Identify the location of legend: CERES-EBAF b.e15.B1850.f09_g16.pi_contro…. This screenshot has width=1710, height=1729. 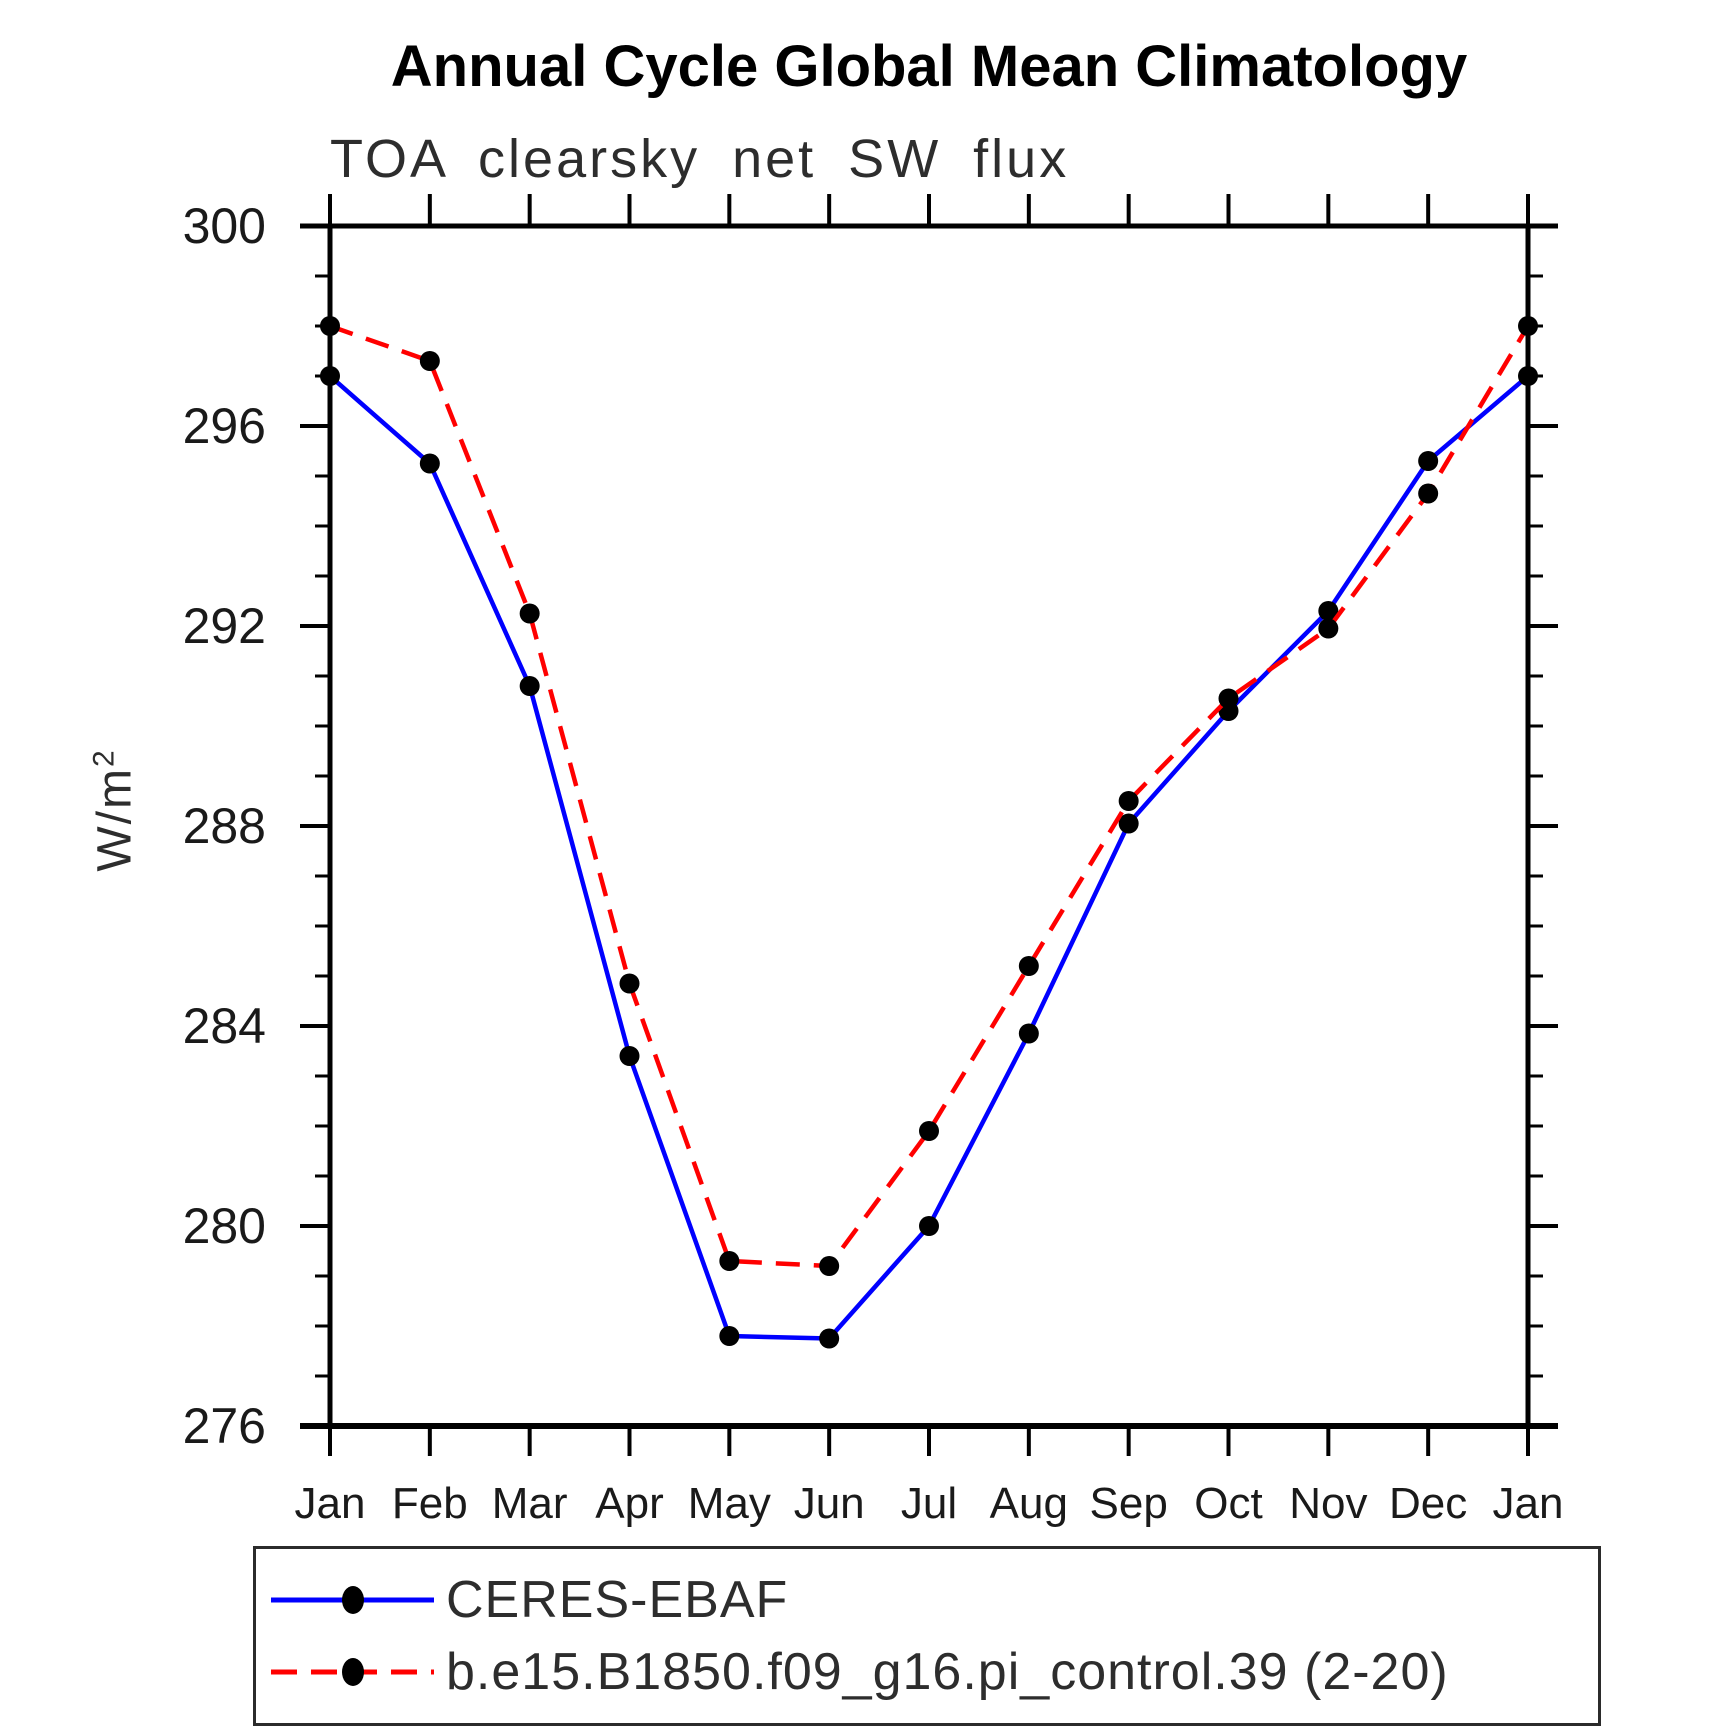
(927, 1636).